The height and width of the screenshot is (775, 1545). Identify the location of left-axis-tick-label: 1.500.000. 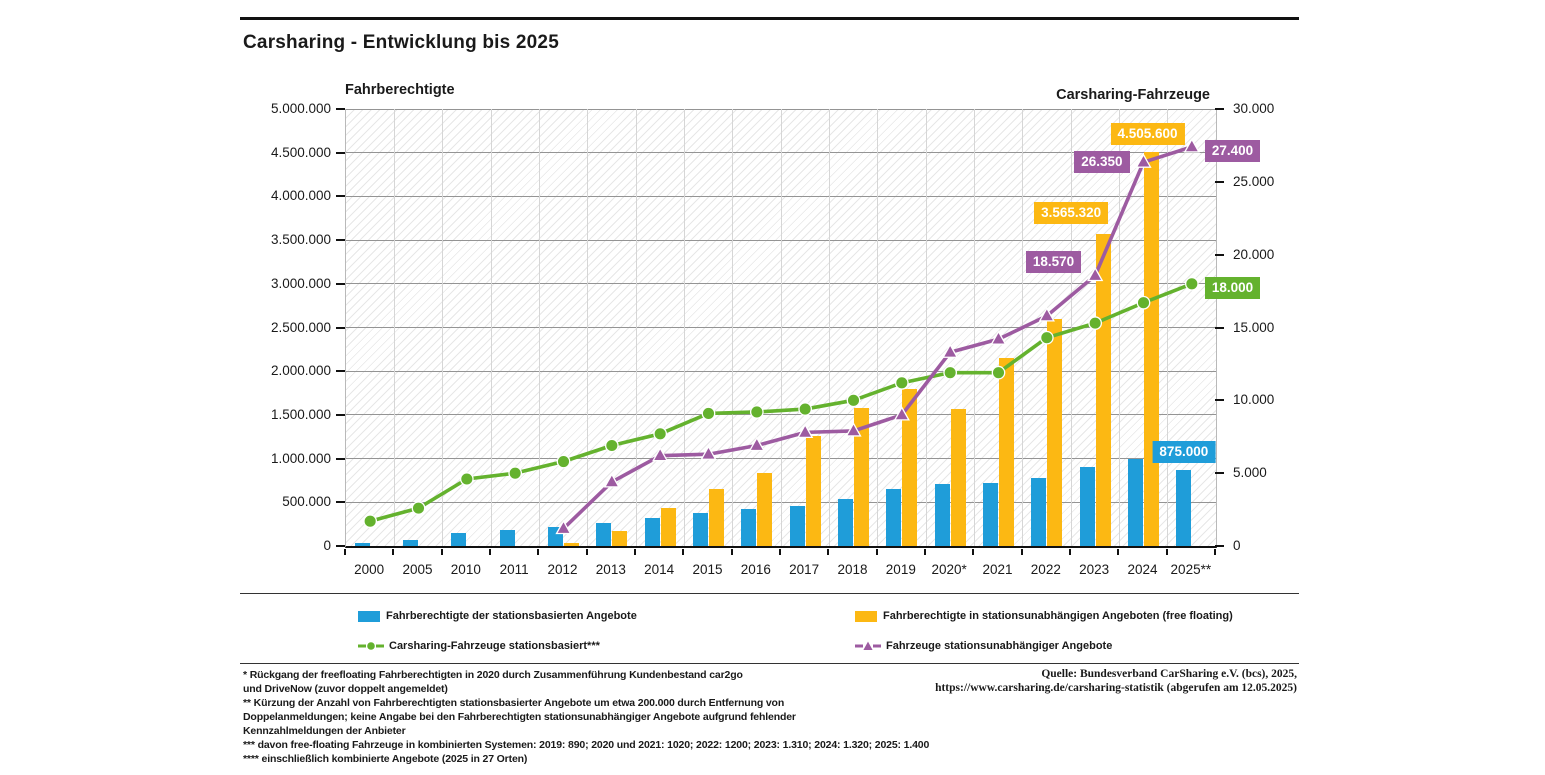
(300, 414).